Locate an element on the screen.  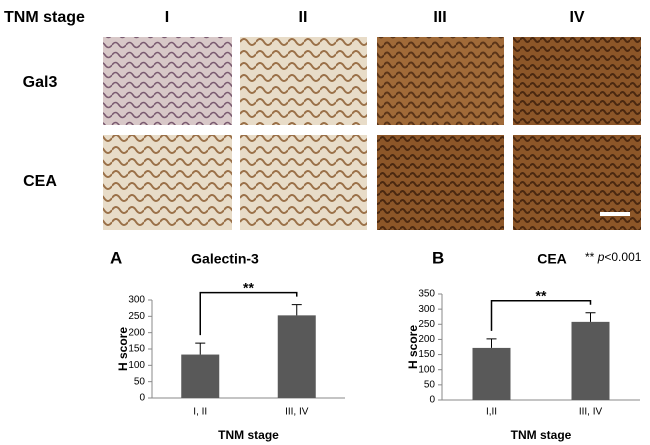
y-tick-label: 350 is located at coordinates (426, 294).